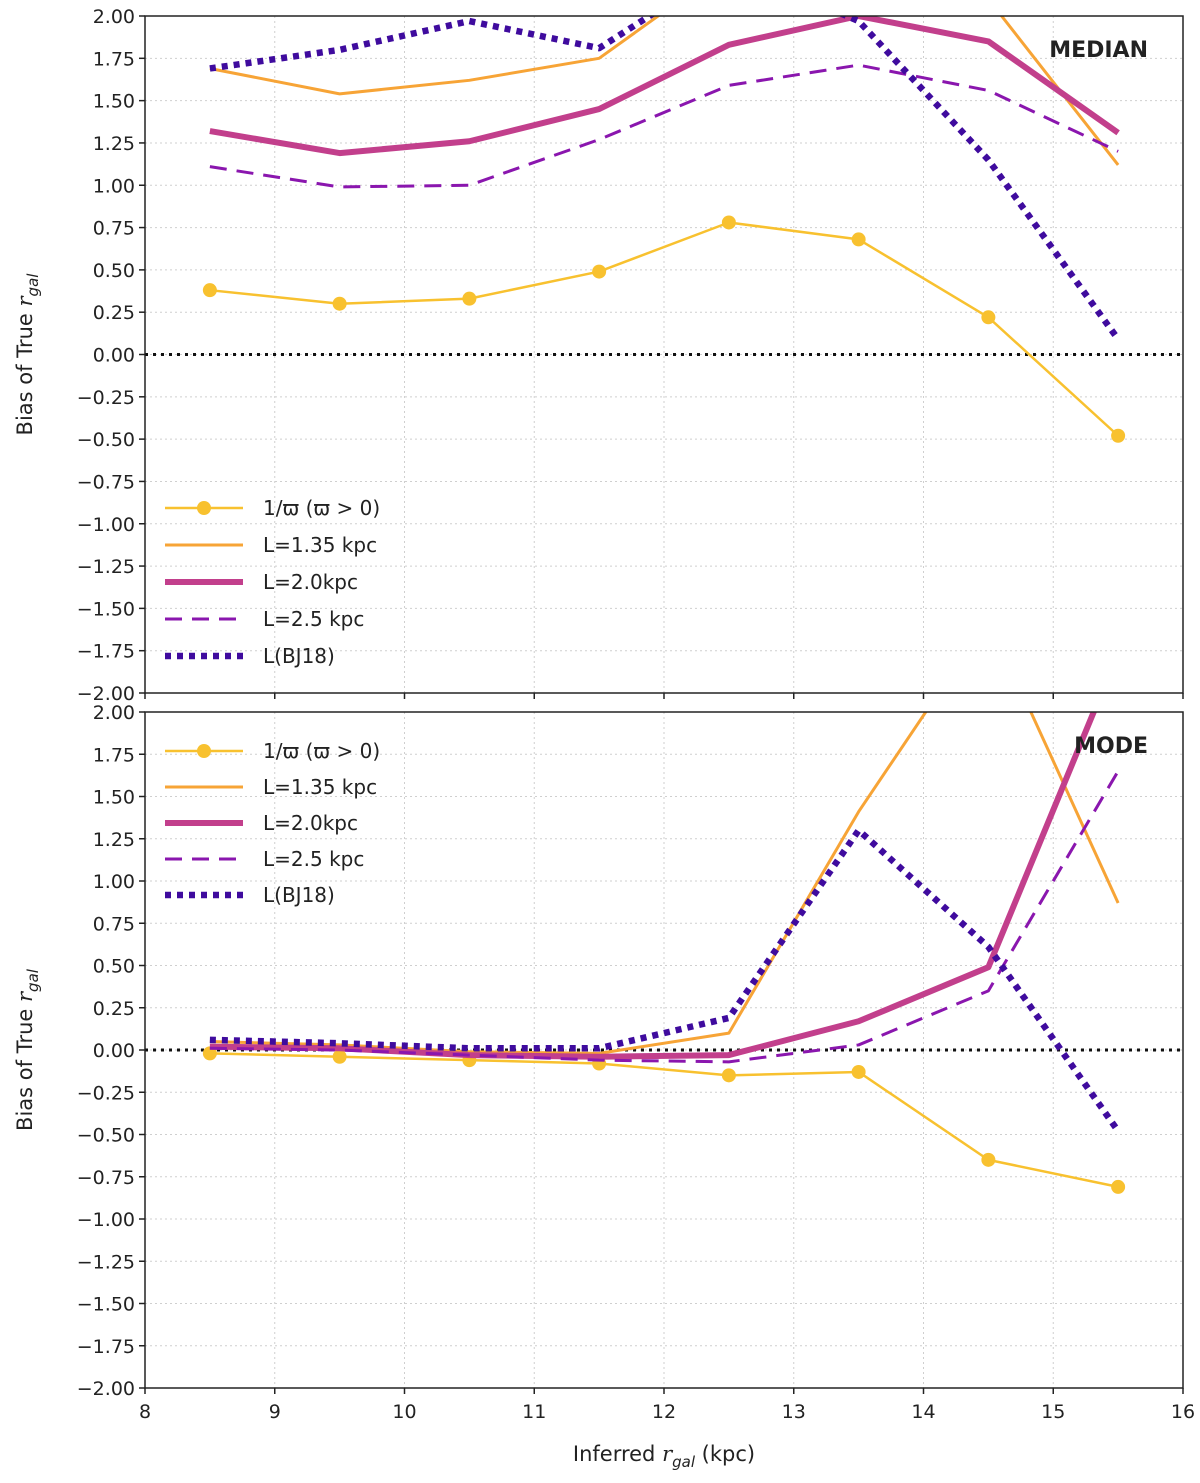  What do you see at coordinates (725, 1454) in the screenshot?
I see `xlabel-unit: (kpc)` at bounding box center [725, 1454].